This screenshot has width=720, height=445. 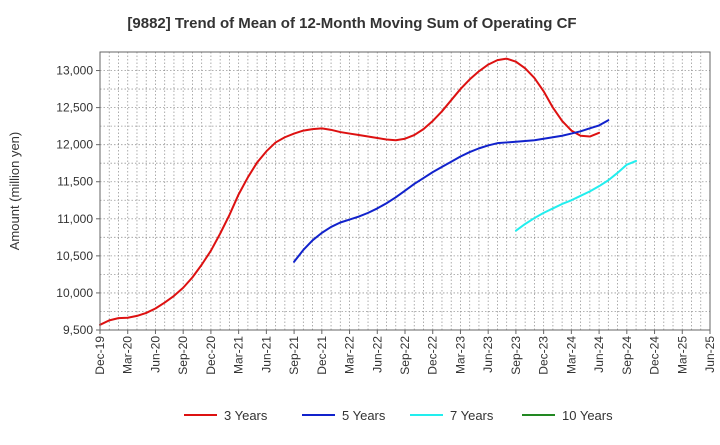 I want to click on x-tick-label: Sep-23, so click(x=516, y=355).